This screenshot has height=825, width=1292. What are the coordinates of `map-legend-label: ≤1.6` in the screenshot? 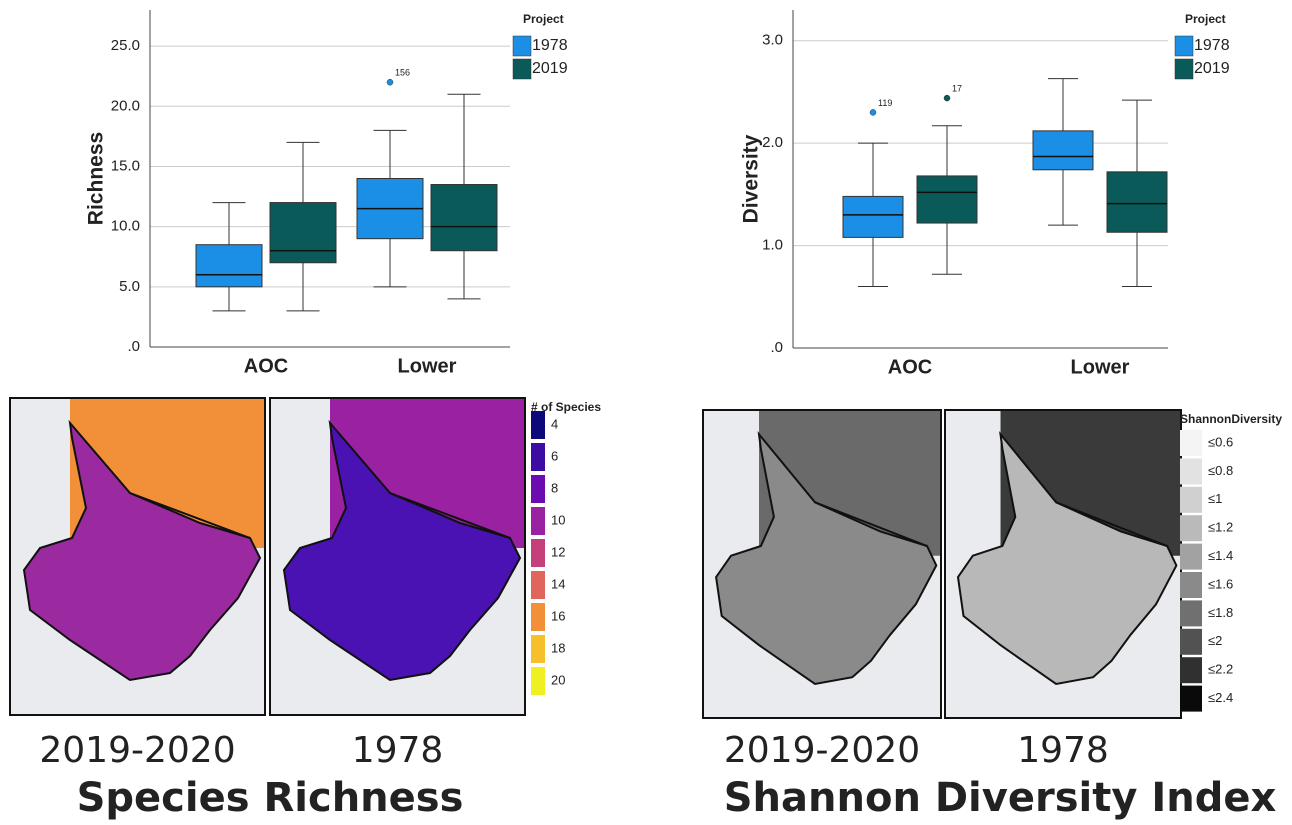 It's located at (1220, 583).